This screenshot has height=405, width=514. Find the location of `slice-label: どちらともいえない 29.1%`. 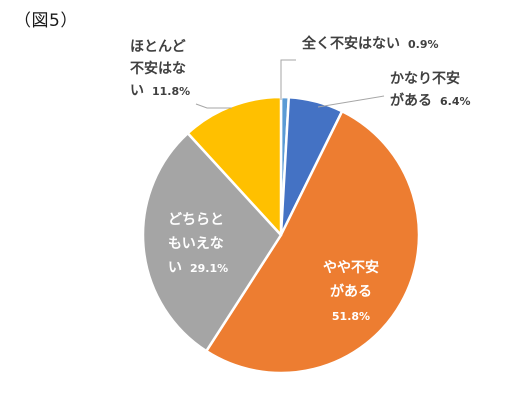

slice-label: どちらともいえない 29.1% is located at coordinates (198, 244).